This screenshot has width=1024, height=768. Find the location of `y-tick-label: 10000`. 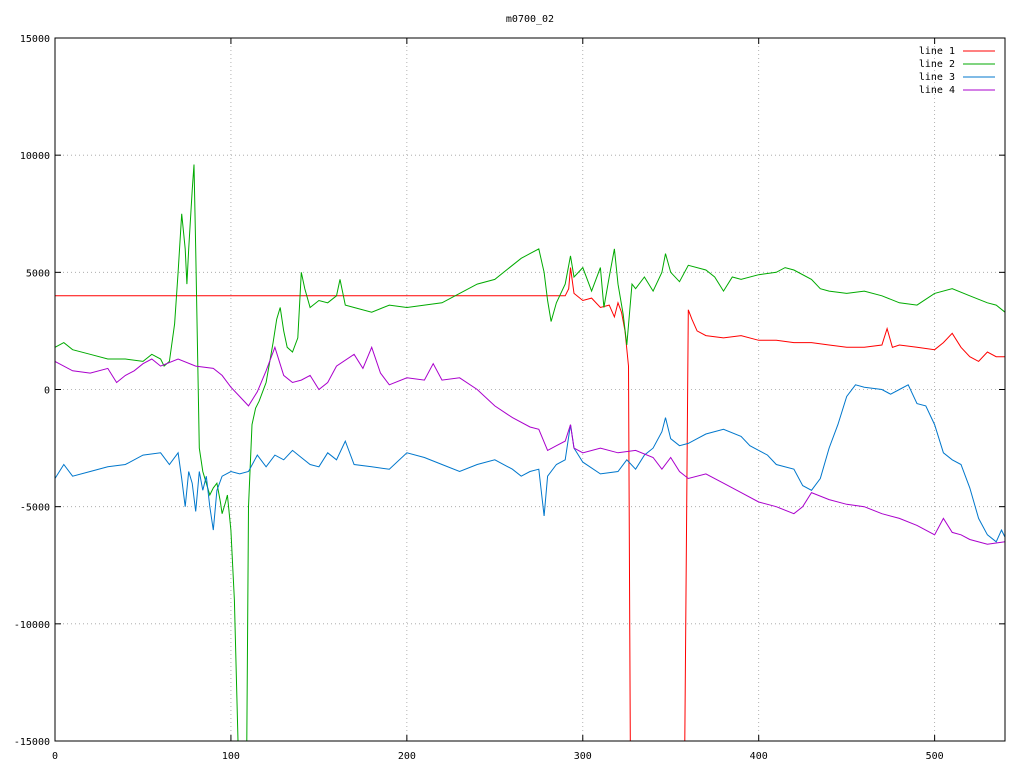

y-tick-label: 10000 is located at coordinates (35, 156).